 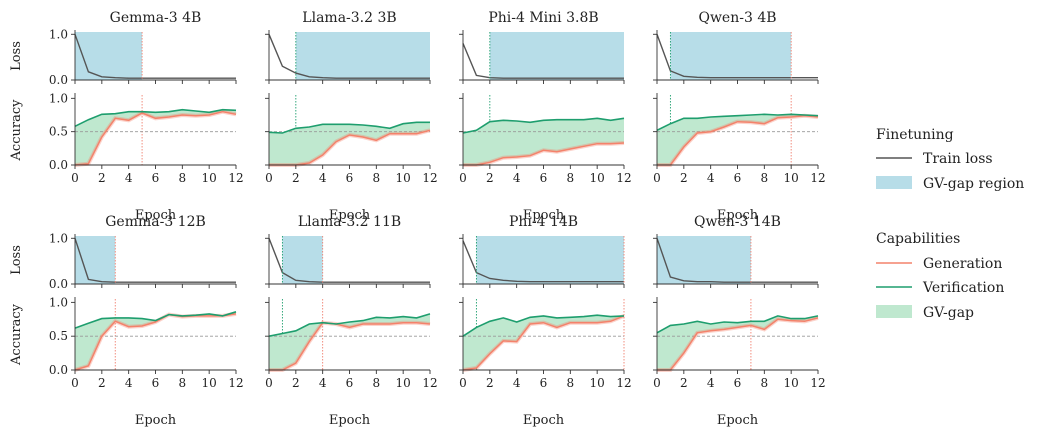 I want to click on legend-gap-swatch, so click(x=894, y=311).